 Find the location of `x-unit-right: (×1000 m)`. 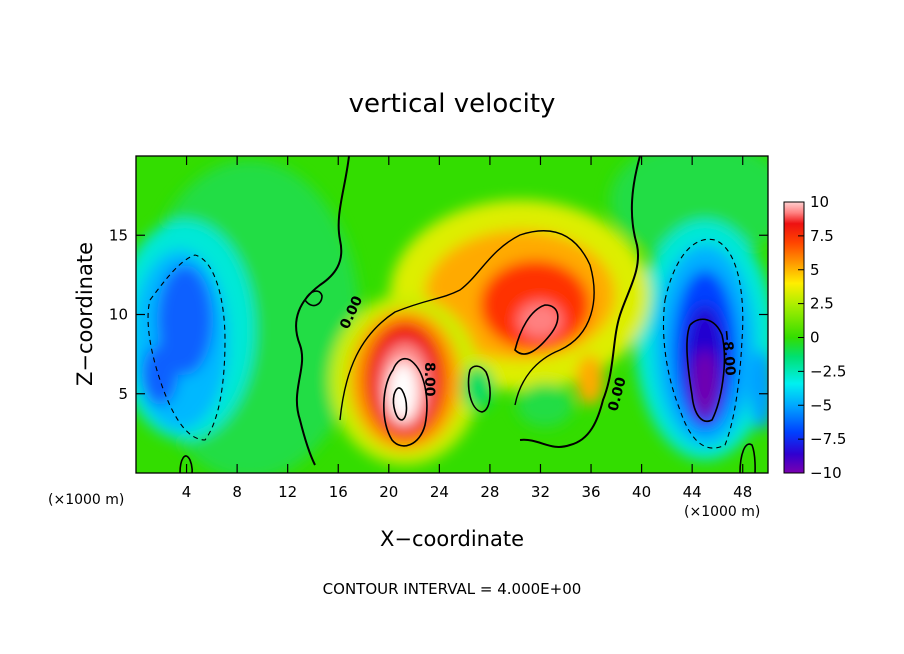

x-unit-right: (×1000 m) is located at coordinates (722, 512).